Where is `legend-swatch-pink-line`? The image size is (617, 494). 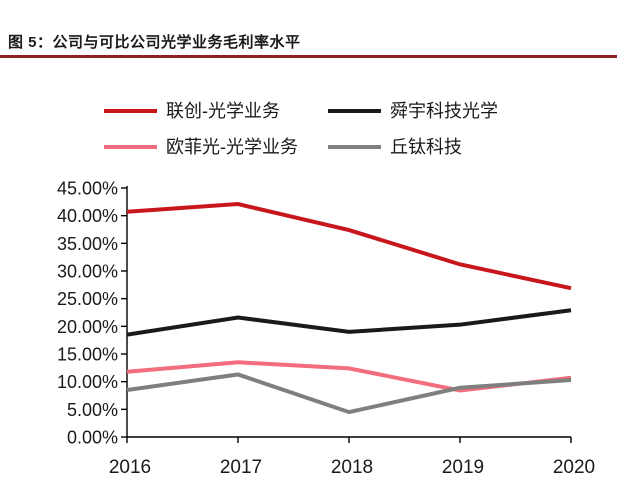
legend-swatch-pink-line is located at coordinates (130, 147).